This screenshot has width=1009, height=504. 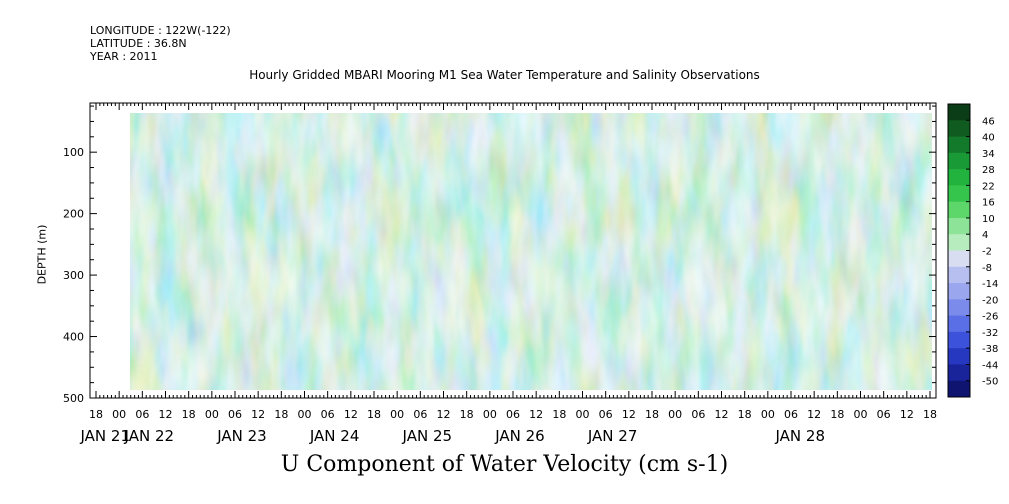 I want to click on latitude-label: LATITUDE : 36.8N, so click(x=138, y=43).